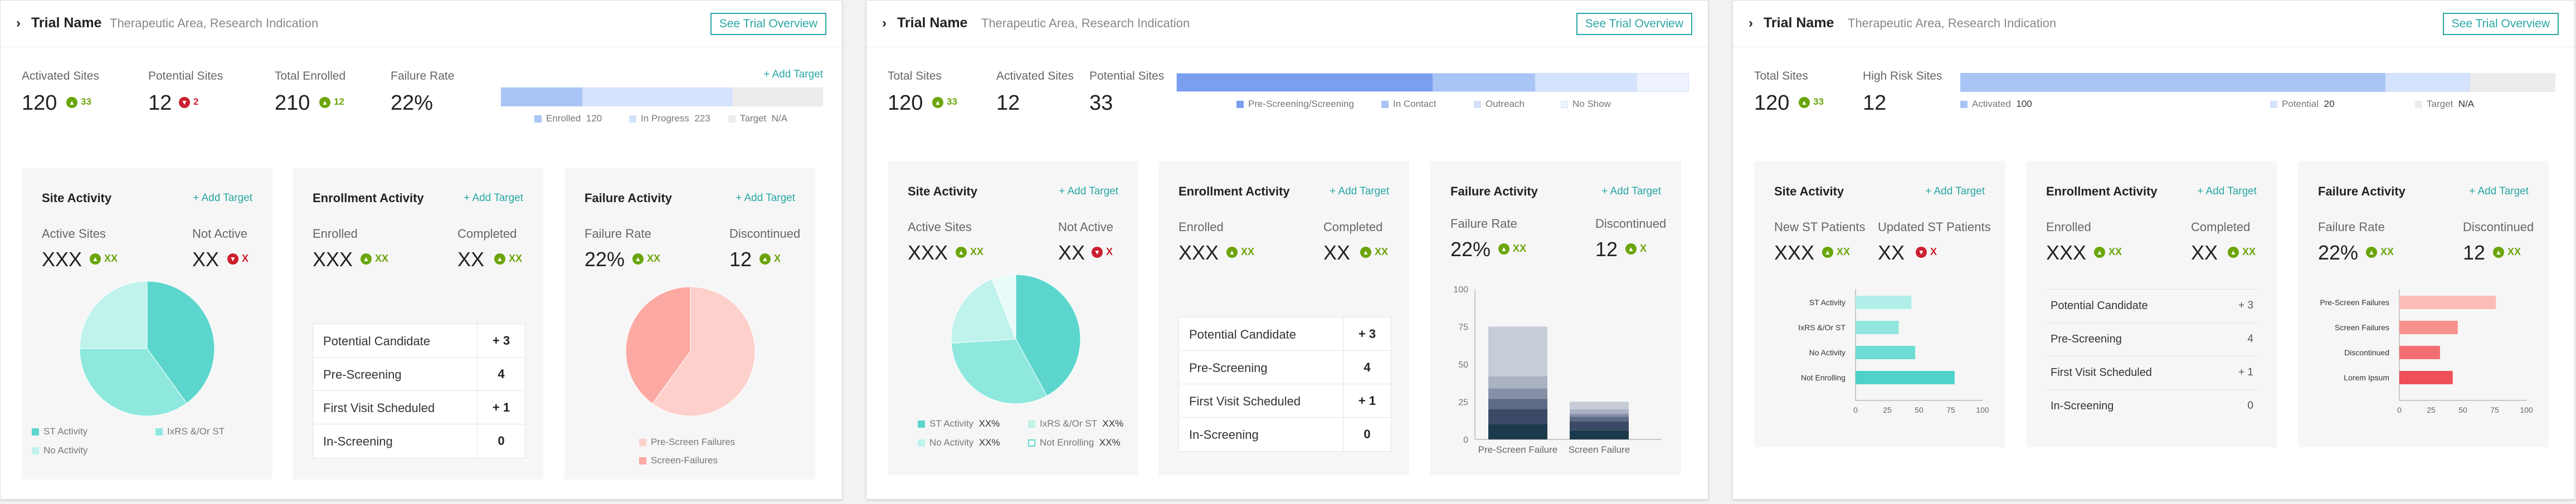  I want to click on legend-item: Pre-Screen Failures, so click(687, 442).